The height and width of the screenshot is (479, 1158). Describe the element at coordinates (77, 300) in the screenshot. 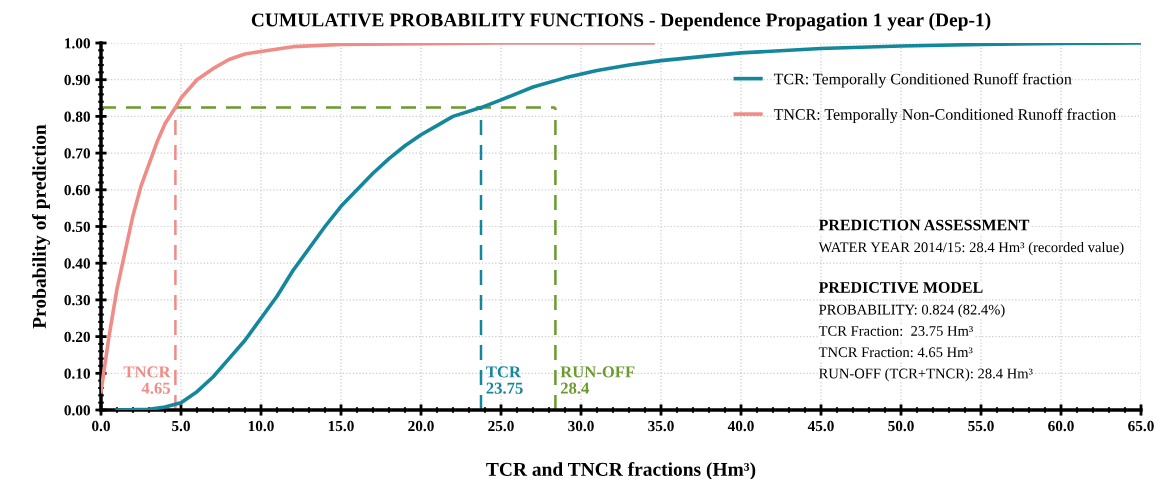

I see `y-tick-label: 0.30` at that location.